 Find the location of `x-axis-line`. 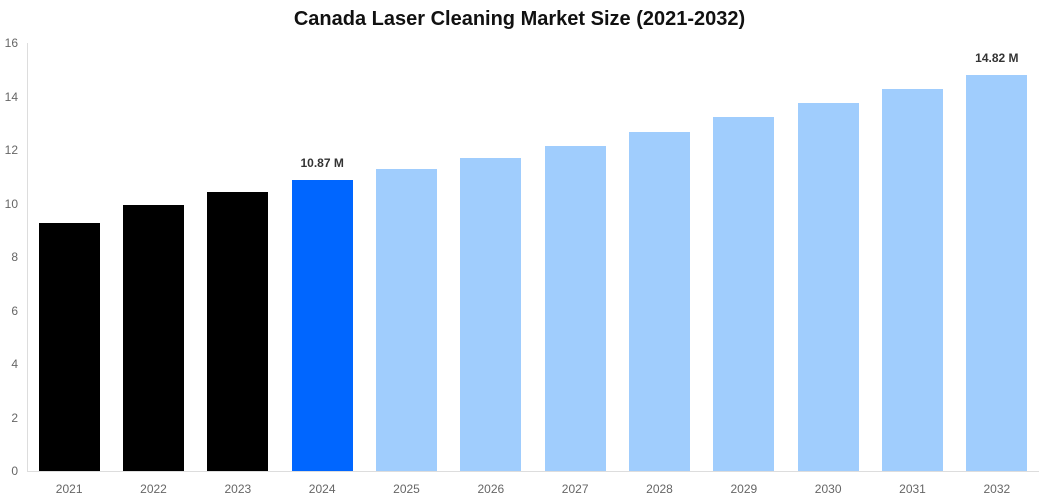

x-axis-line is located at coordinates (533, 471).